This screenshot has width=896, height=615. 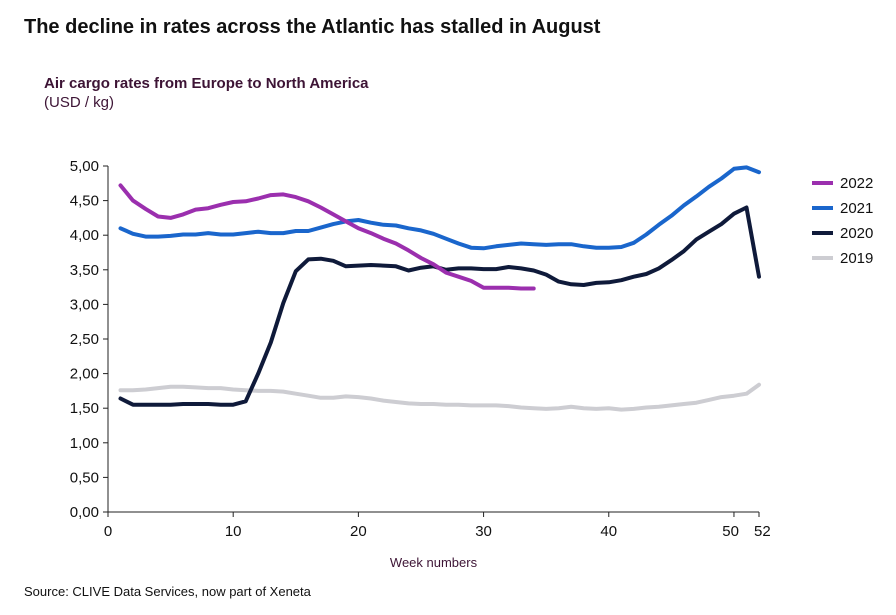 What do you see at coordinates (84, 270) in the screenshot?
I see `y-tick-label: 3,50` at bounding box center [84, 270].